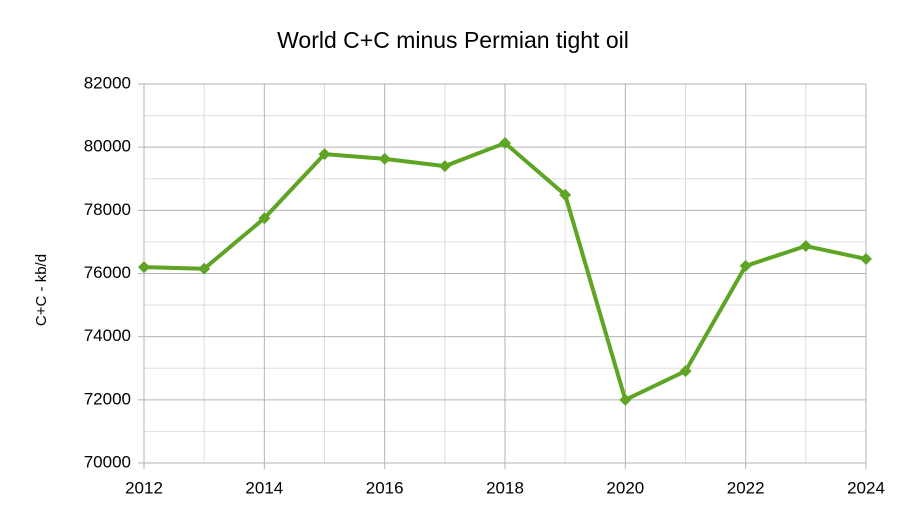  What do you see at coordinates (746, 487) in the screenshot?
I see `x-tick-label: 2022` at bounding box center [746, 487].